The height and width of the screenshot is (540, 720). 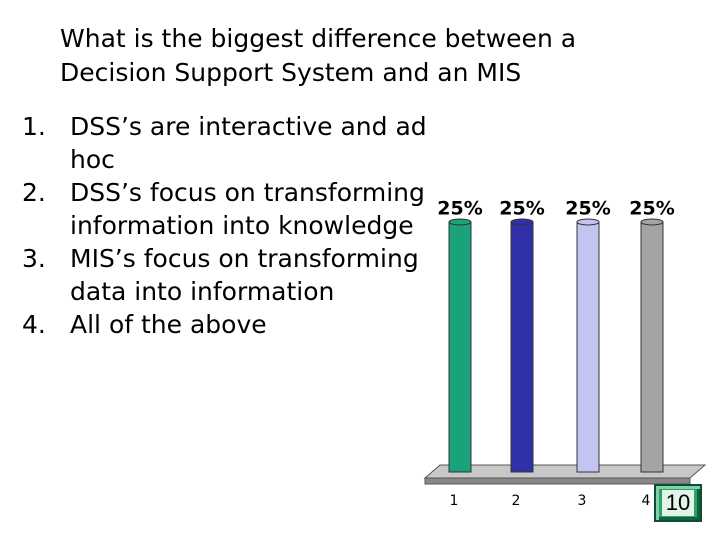 What do you see at coordinates (454, 501) in the screenshot?
I see `x-tick-label: 1` at bounding box center [454, 501].